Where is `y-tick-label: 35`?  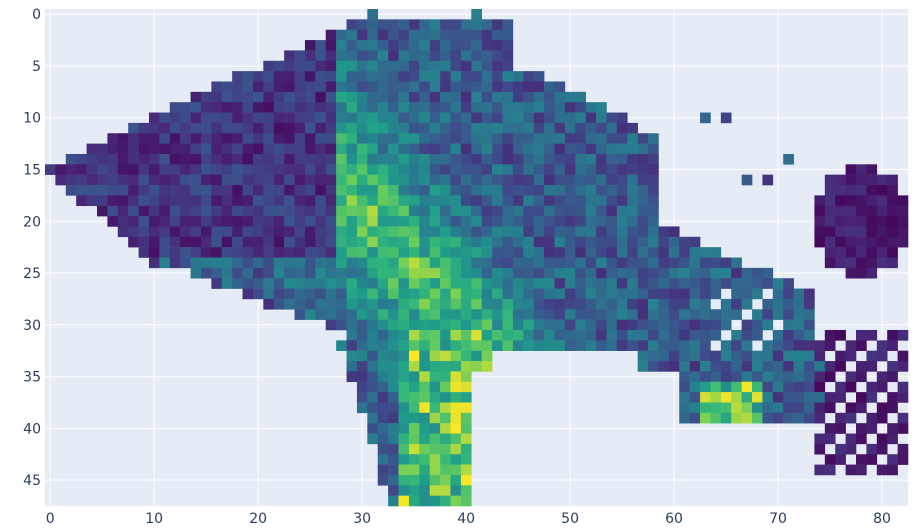 y-tick-label: 35 is located at coordinates (32, 378).